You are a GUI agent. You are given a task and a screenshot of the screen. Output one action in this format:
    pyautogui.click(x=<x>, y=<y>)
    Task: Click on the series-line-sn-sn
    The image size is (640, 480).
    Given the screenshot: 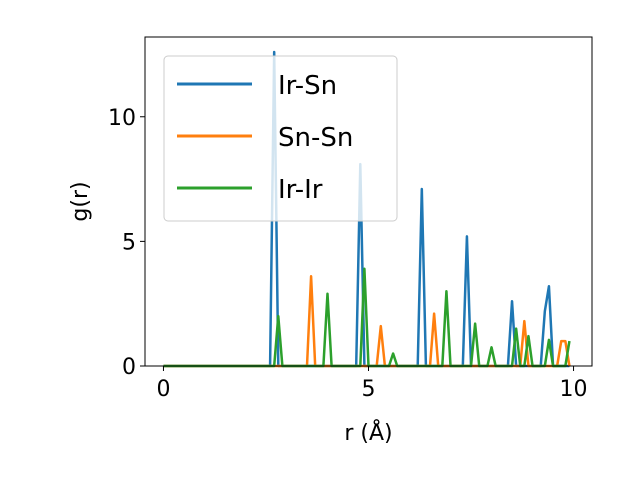 What is the action you would take?
    pyautogui.click(x=367, y=321)
    